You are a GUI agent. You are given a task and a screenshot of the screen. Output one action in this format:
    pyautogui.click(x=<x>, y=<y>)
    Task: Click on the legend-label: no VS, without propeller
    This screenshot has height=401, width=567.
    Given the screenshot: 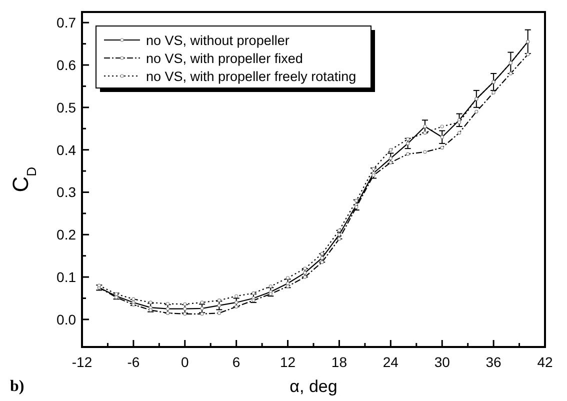 What is the action you would take?
    pyautogui.click(x=218, y=40)
    